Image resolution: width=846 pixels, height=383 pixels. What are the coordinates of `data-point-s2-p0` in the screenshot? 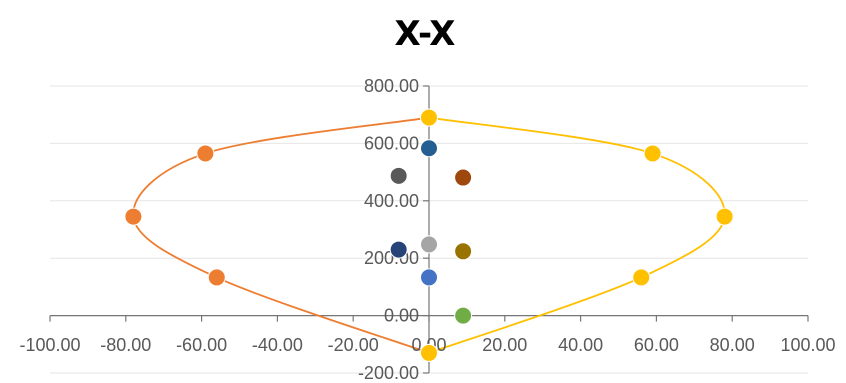 It's located at (429, 148).